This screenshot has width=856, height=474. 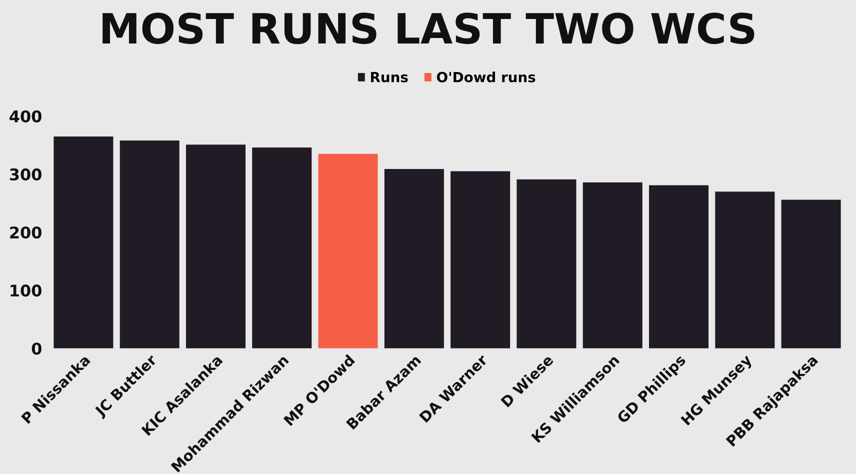 What do you see at coordinates (26, 290) in the screenshot?
I see `y-tick-label: 100` at bounding box center [26, 290].